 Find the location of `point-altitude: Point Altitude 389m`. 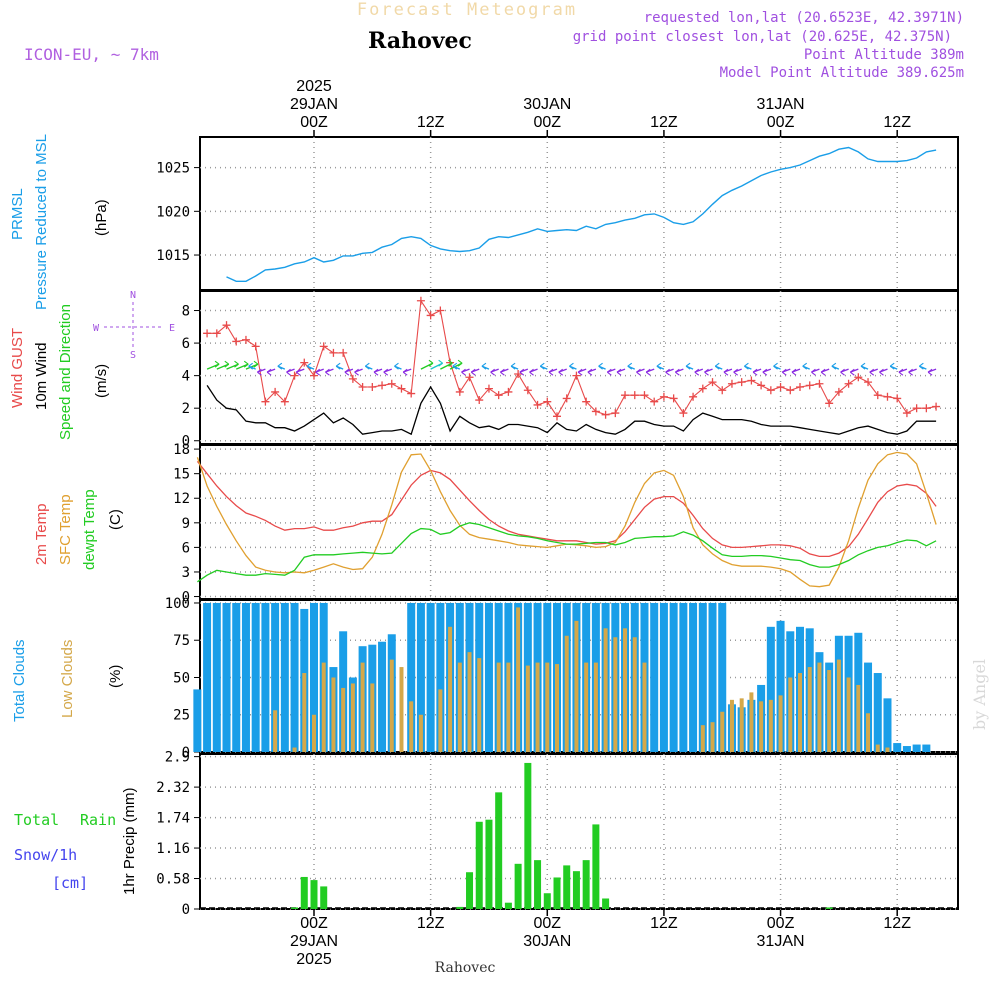

point-altitude: Point Altitude 389m is located at coordinates (884, 55).